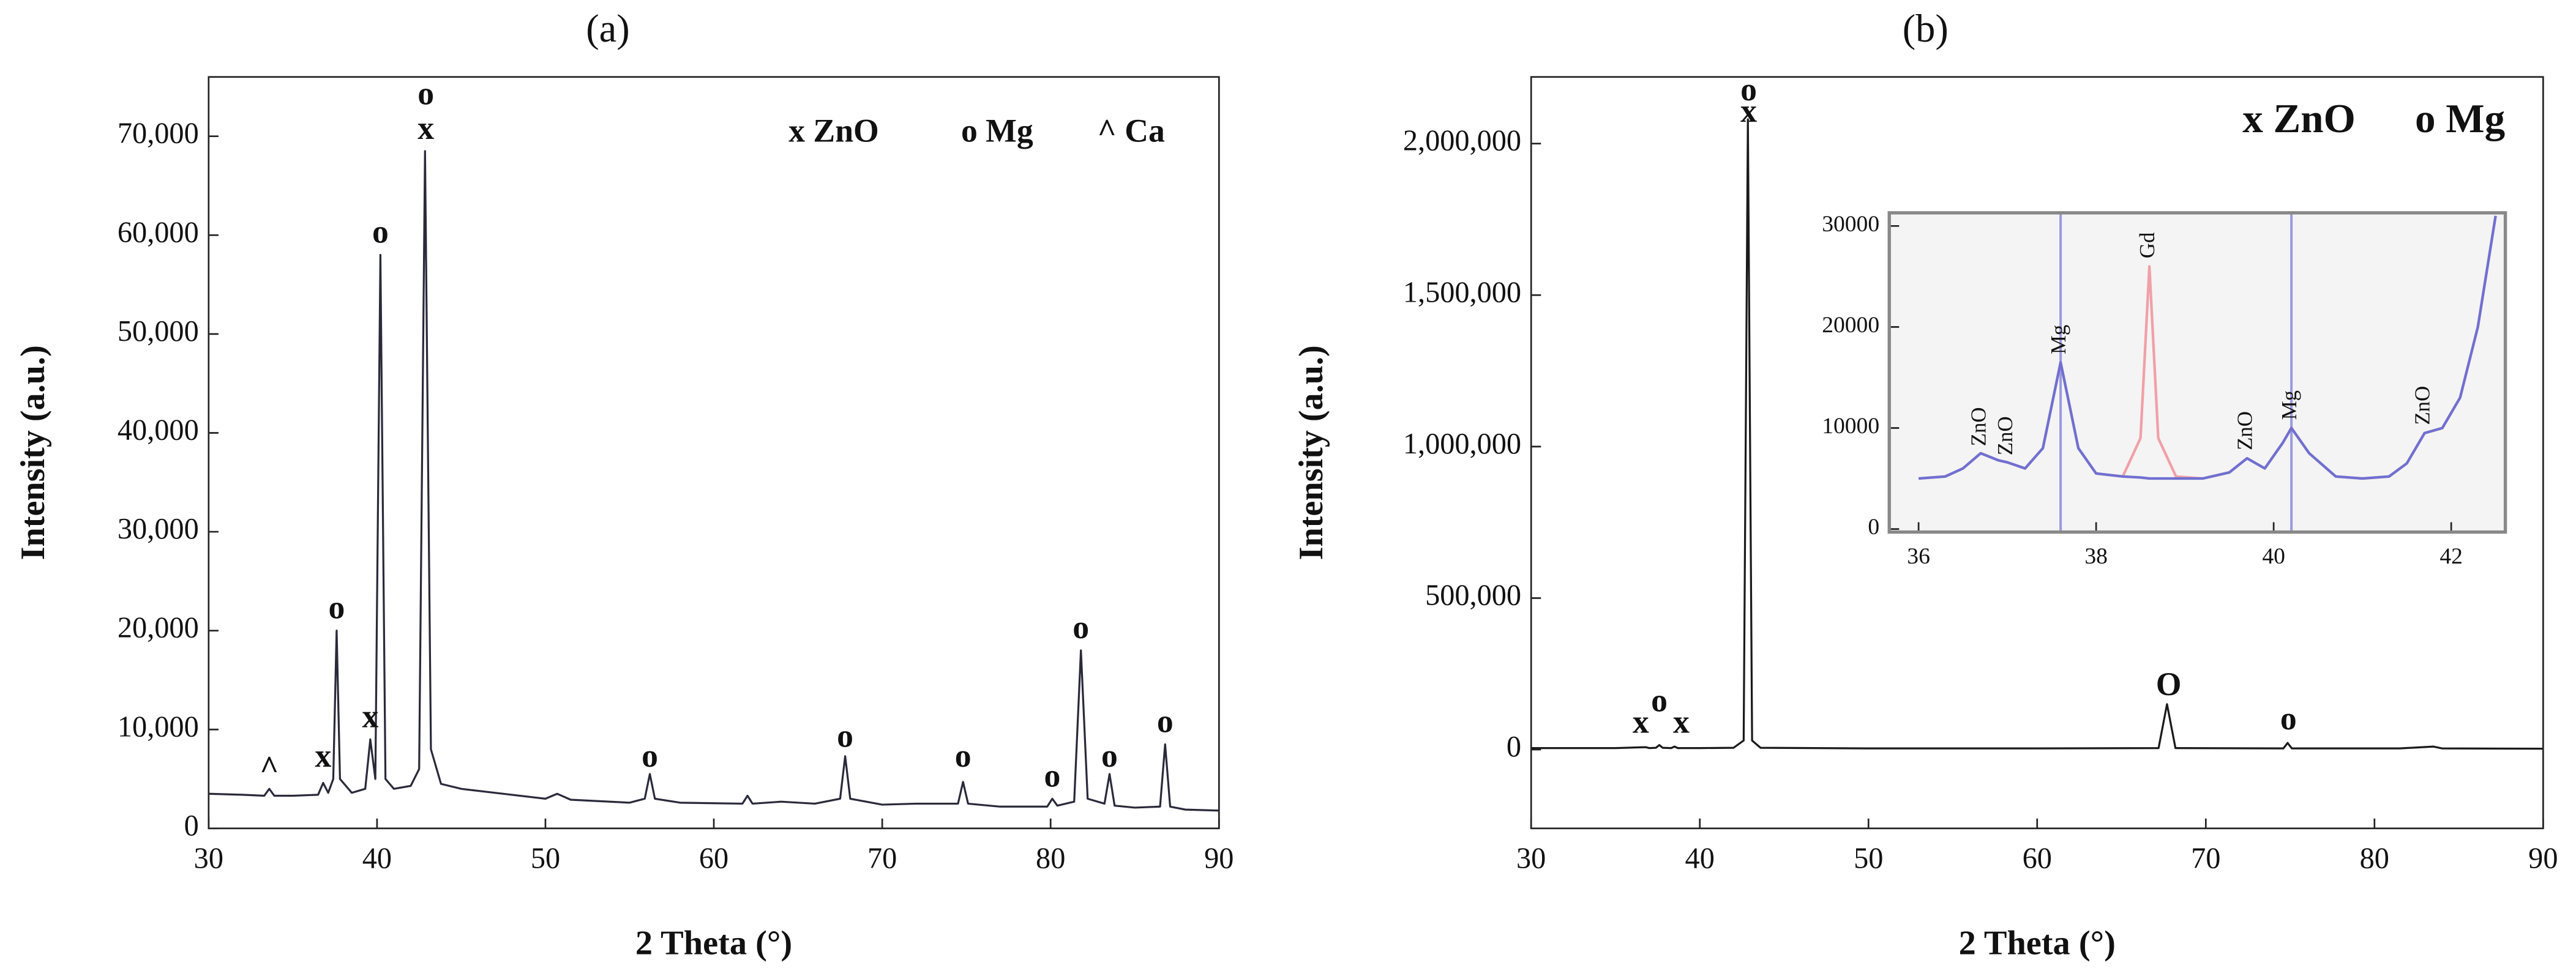  Describe the element at coordinates (159, 232) in the screenshot. I see `y-tick-label: 60,000` at that location.